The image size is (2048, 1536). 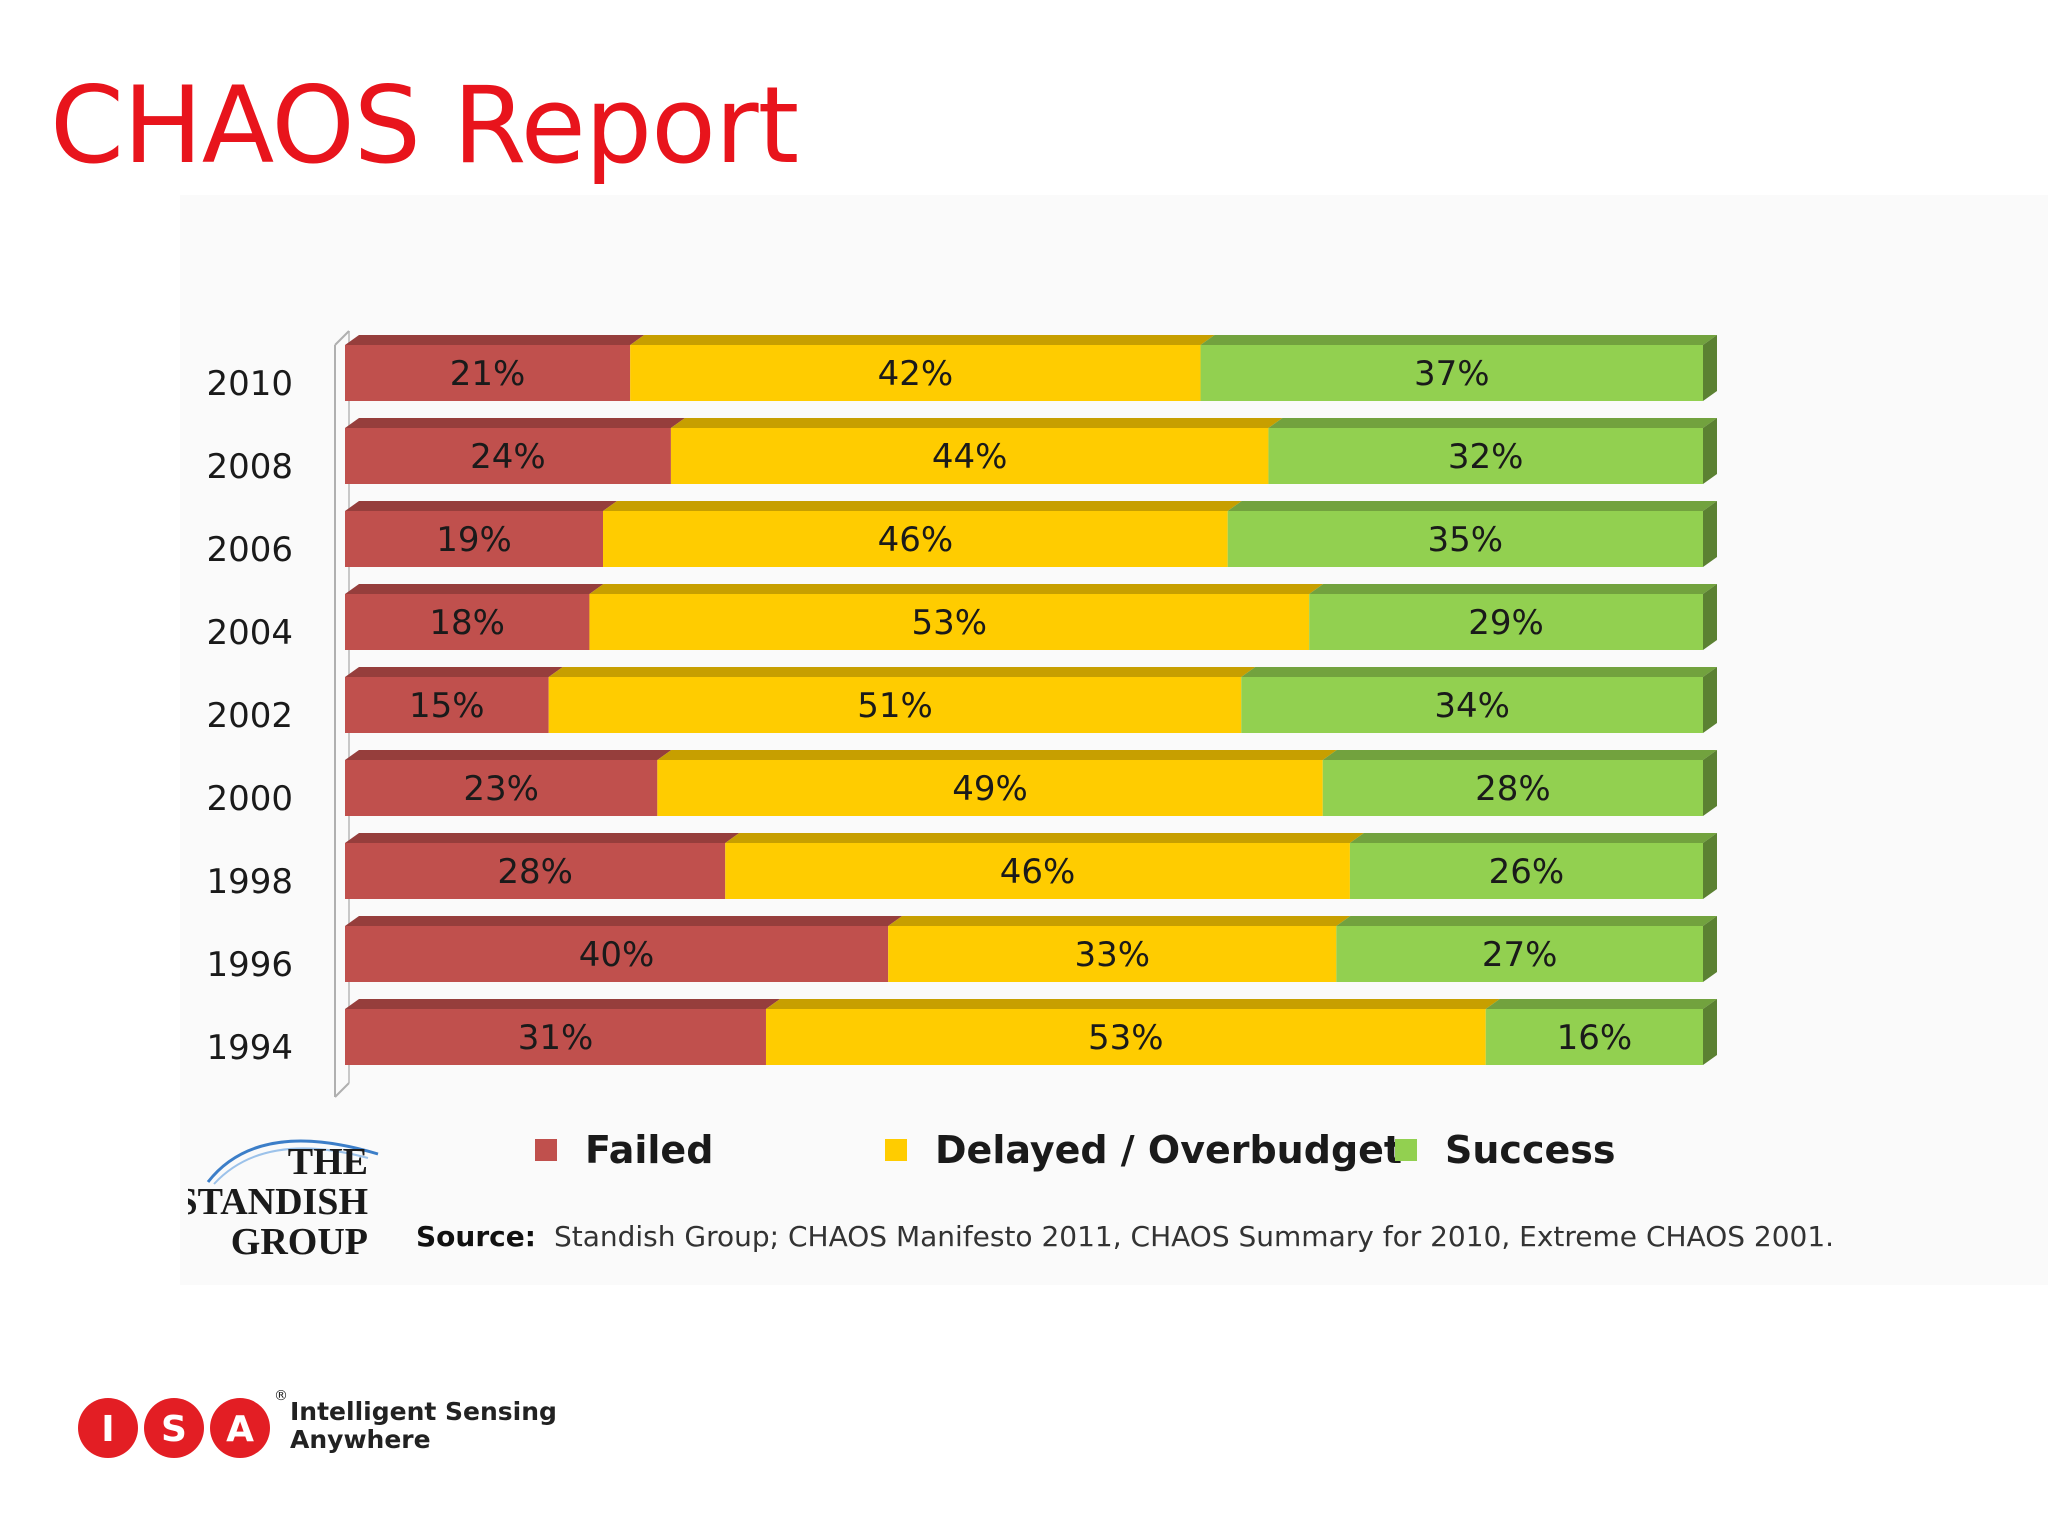 I want to click on legend-item-delayed: Delayed / Overbudget, so click(x=1143, y=1150).